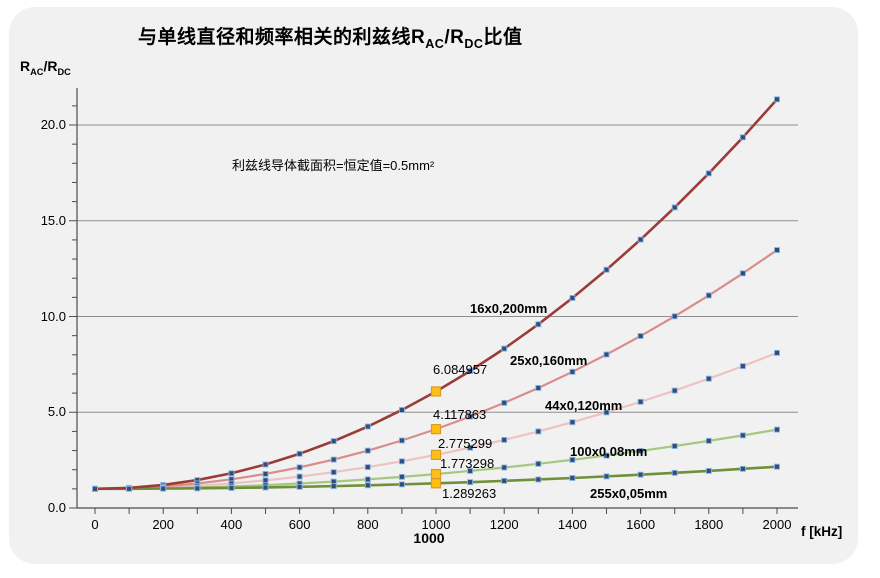  I want to click on chart-title-suffix: 比值, so click(503, 37).